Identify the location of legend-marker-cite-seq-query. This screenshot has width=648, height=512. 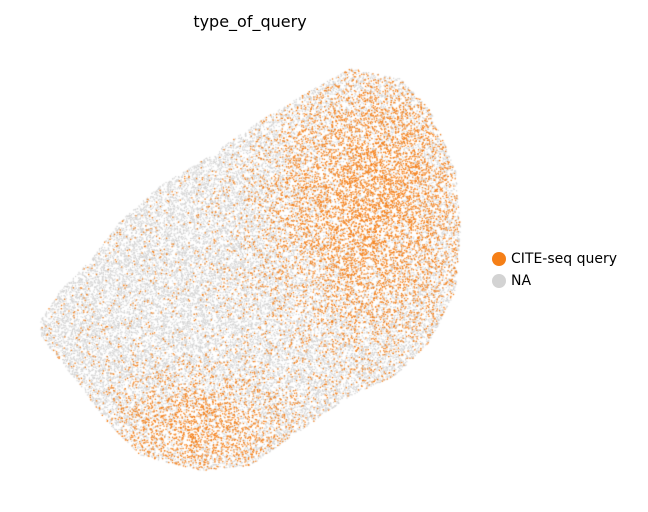
(499, 259).